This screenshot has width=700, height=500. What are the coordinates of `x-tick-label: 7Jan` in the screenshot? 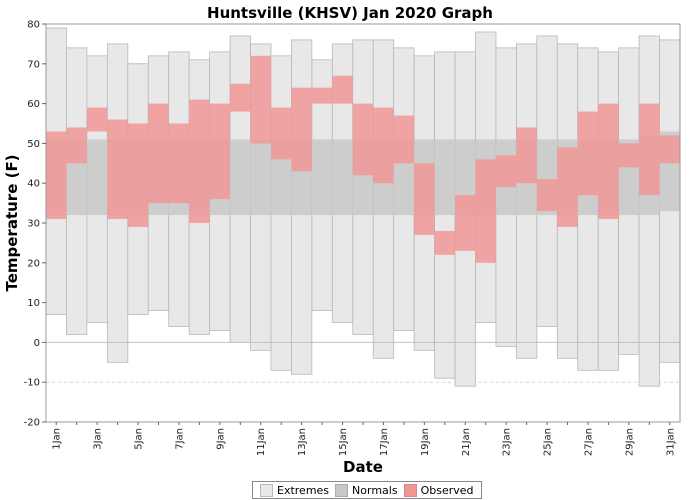 It's located at (179, 439).